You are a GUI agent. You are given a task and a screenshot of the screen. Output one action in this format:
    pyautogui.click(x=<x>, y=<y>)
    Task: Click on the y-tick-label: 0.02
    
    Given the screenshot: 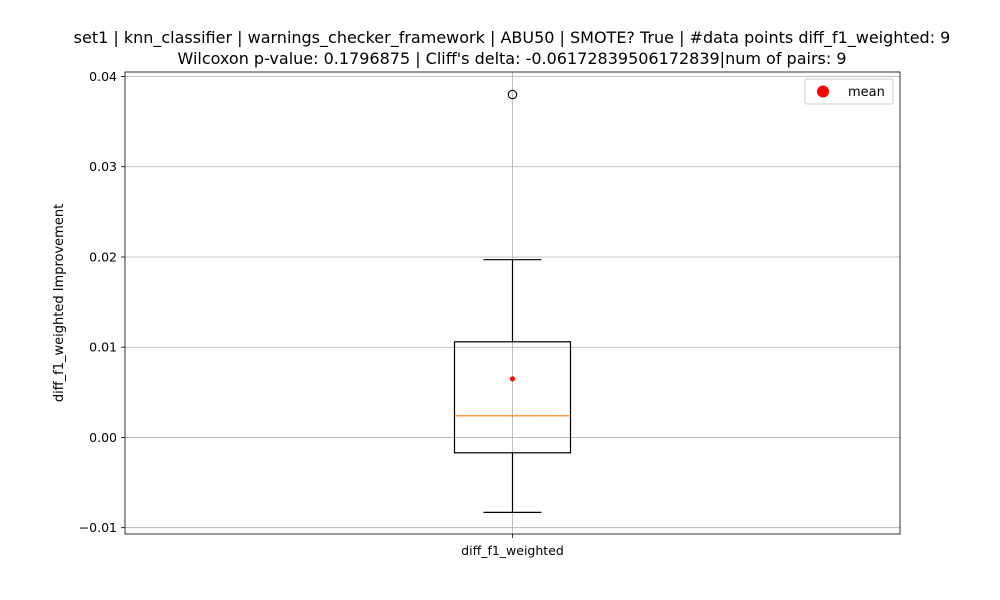 What is the action you would take?
    pyautogui.click(x=103, y=256)
    